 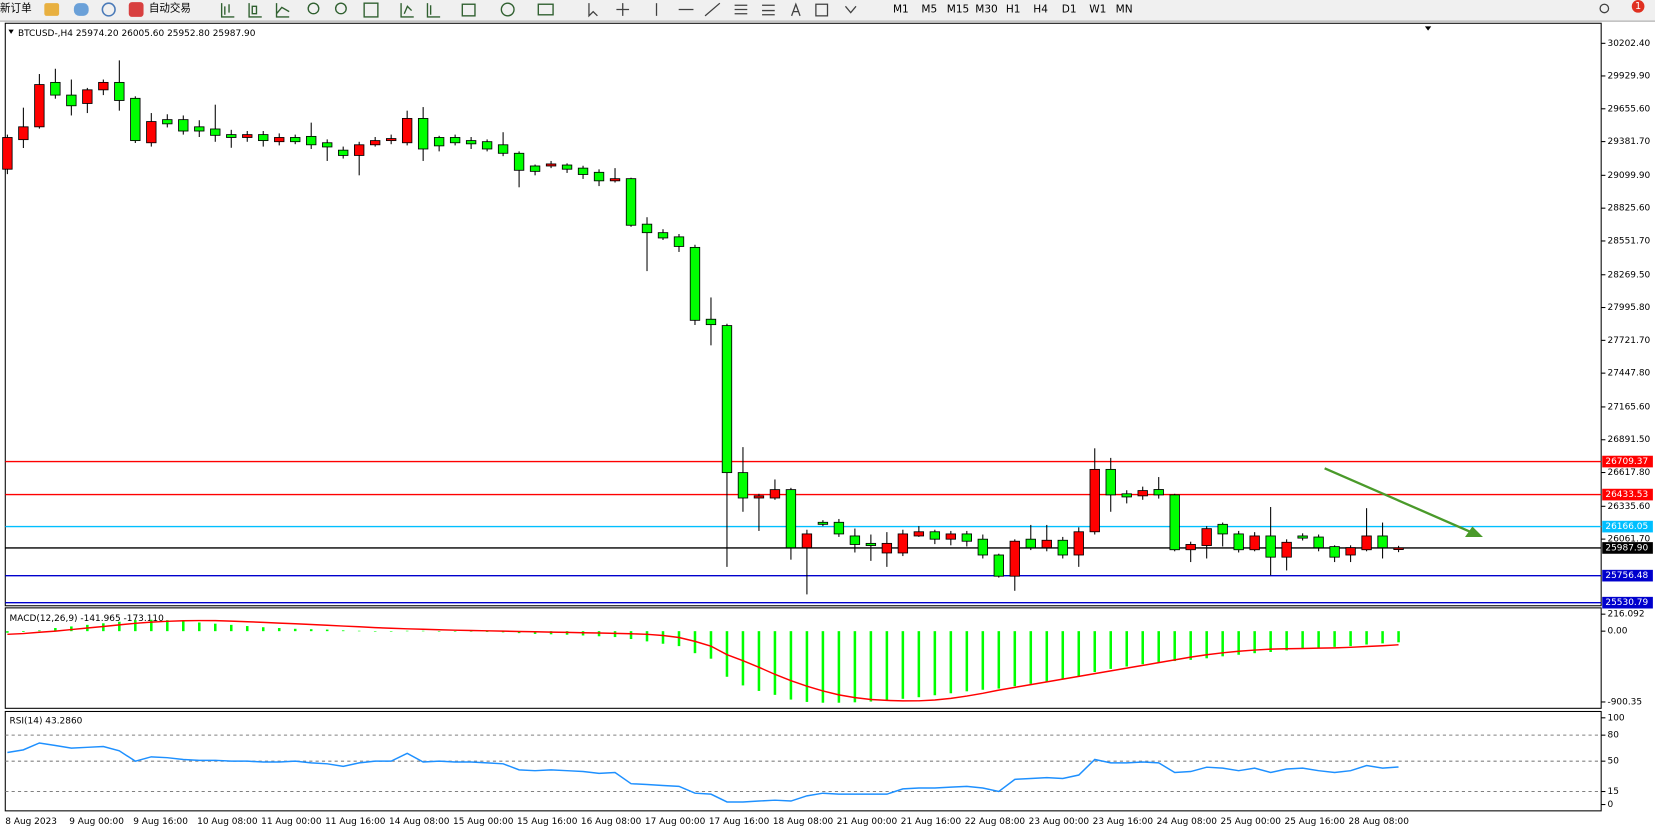 What do you see at coordinates (1625, 702) in the screenshot?
I see `y-tick-label: -900.35` at bounding box center [1625, 702].